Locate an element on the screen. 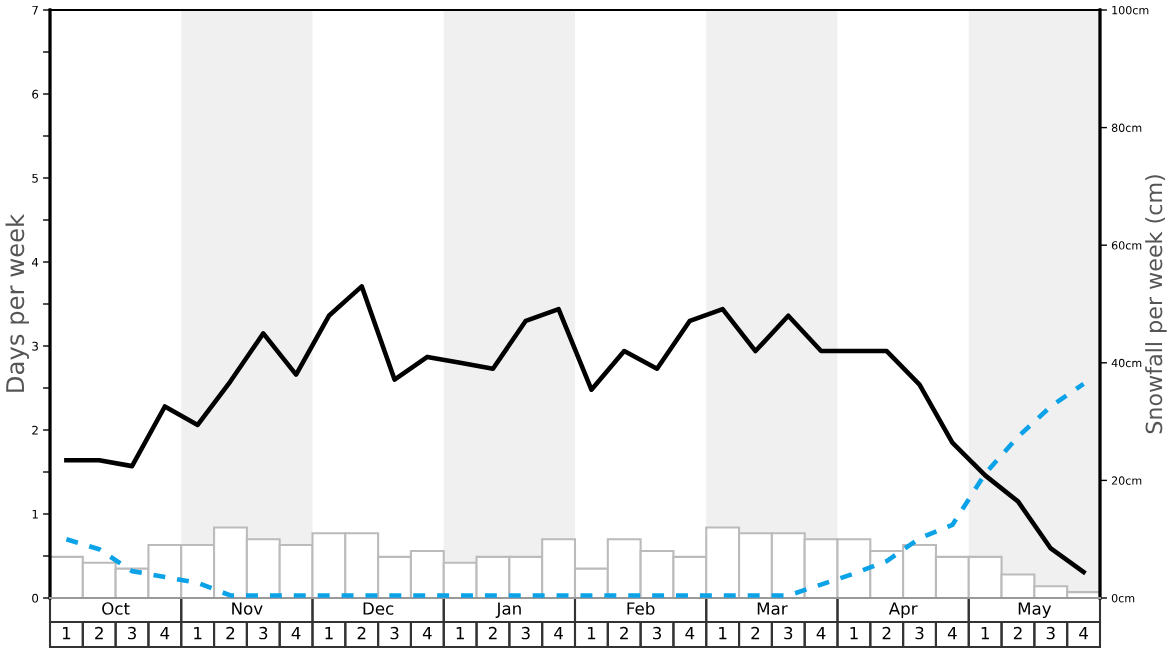 The image size is (1168, 648). y-tick-label: 6 is located at coordinates (35, 94).